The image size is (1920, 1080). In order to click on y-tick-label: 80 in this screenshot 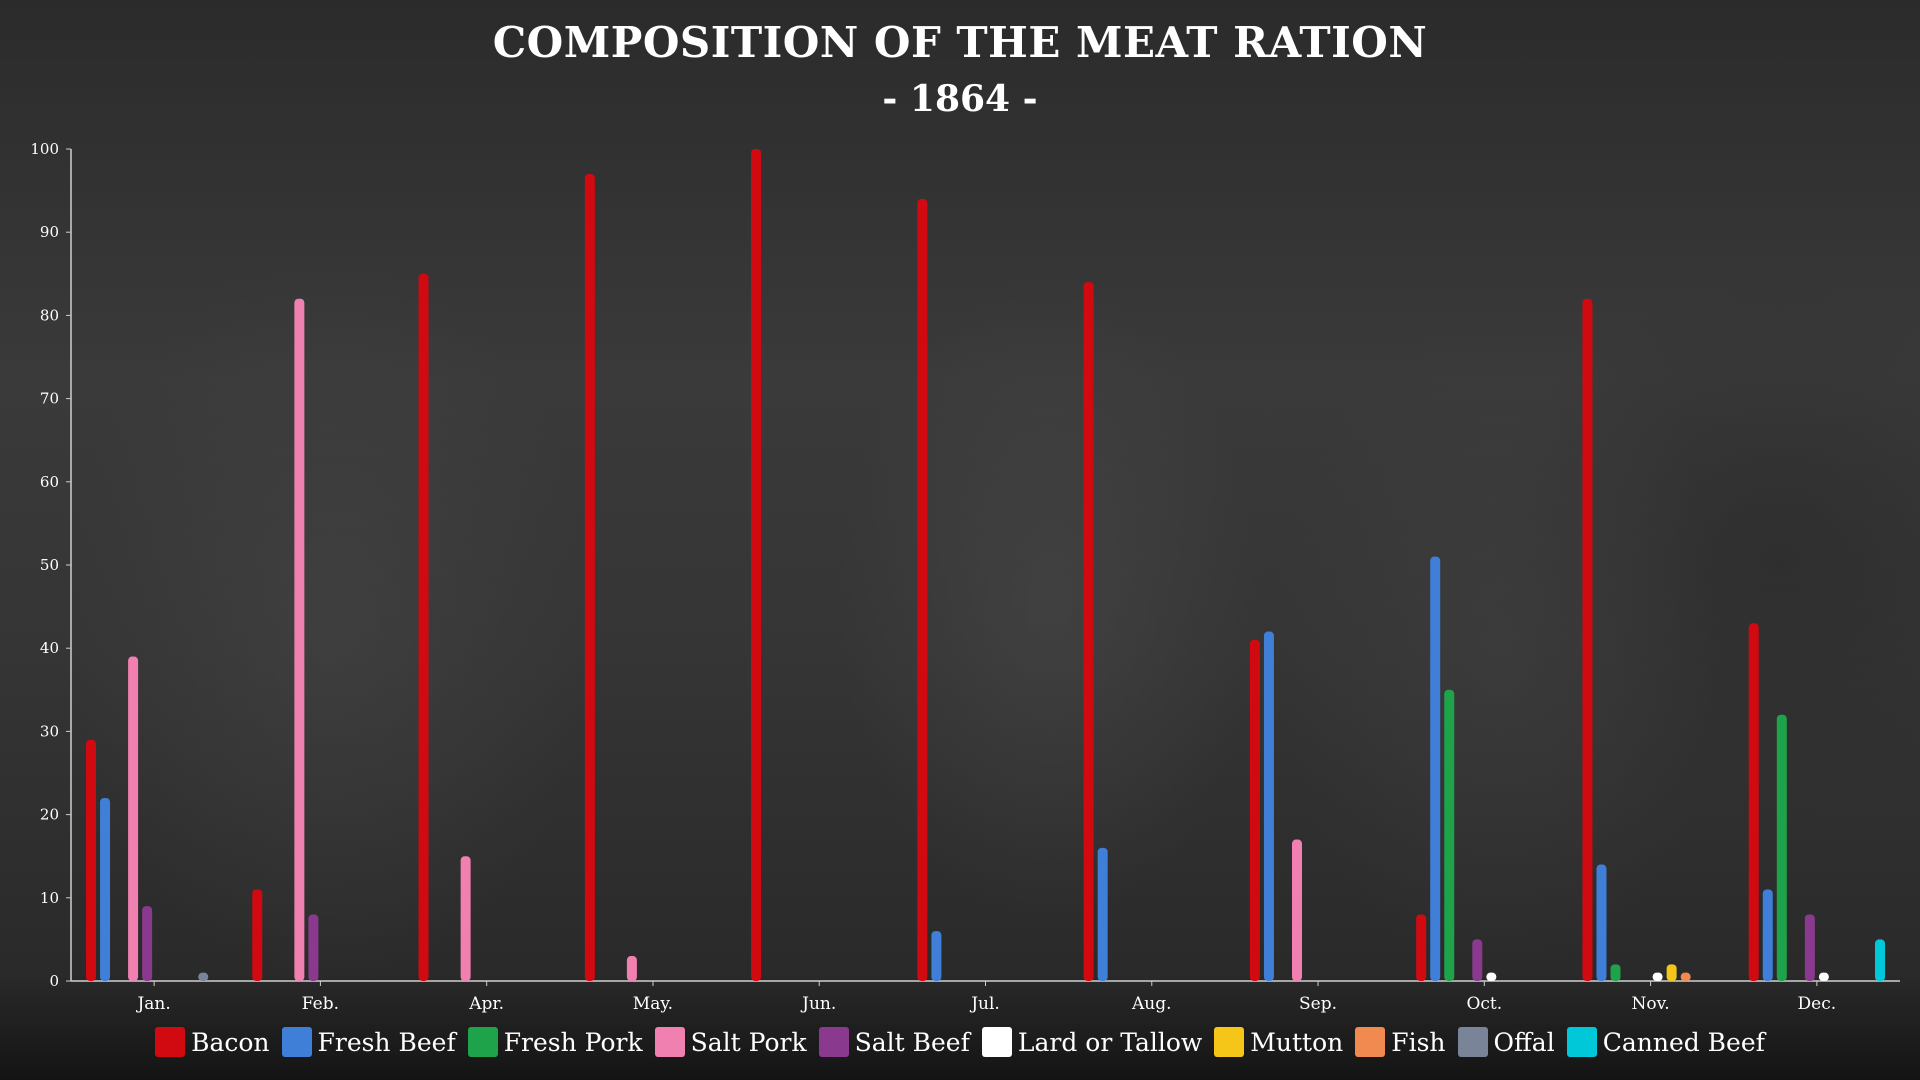, I will do `click(49, 315)`.